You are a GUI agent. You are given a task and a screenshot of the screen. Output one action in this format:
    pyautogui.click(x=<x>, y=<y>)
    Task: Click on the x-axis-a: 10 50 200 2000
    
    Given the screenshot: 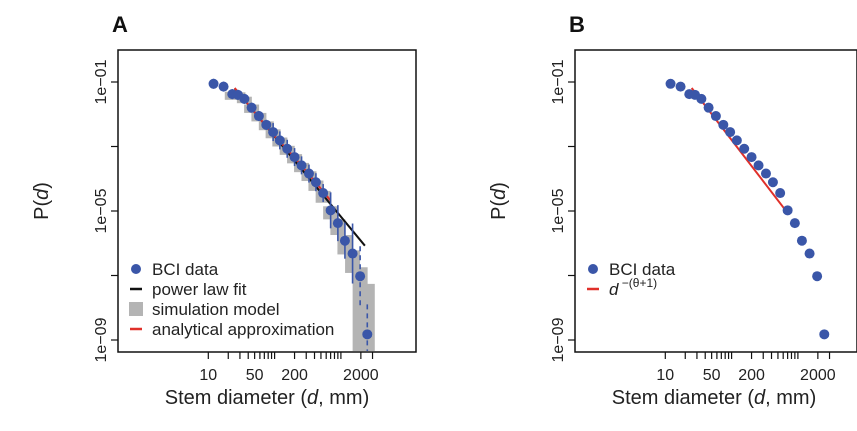 What is the action you would take?
    pyautogui.click(x=289, y=368)
    